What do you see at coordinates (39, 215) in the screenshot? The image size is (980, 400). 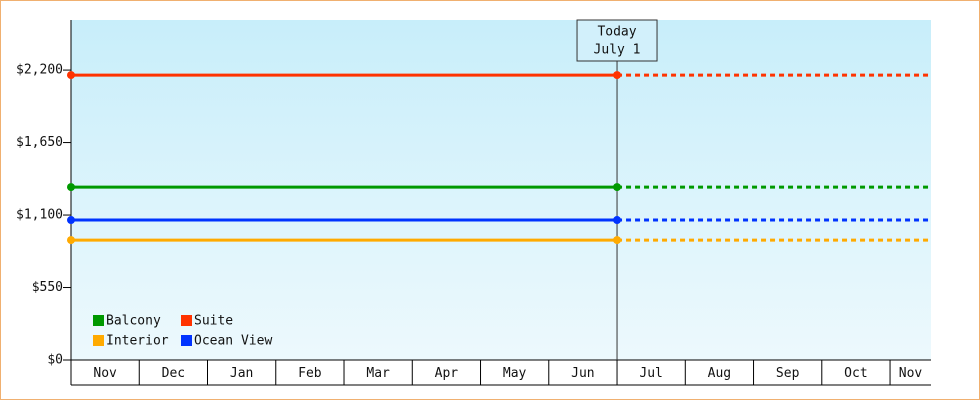 I see `y-tick-label: $1,100` at bounding box center [39, 215].